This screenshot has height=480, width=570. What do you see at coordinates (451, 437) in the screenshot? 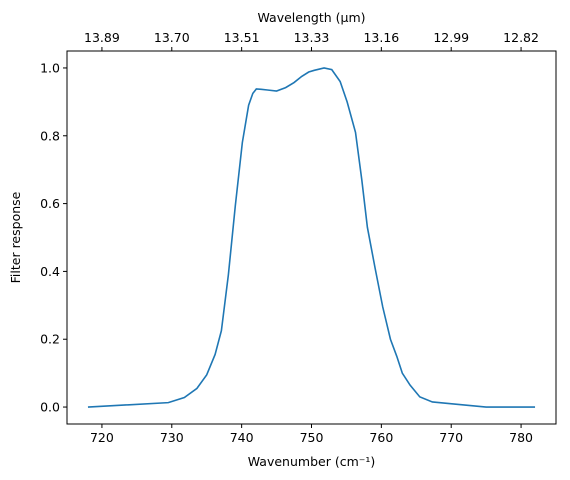
I see `x-tick-label: 770` at bounding box center [451, 437].